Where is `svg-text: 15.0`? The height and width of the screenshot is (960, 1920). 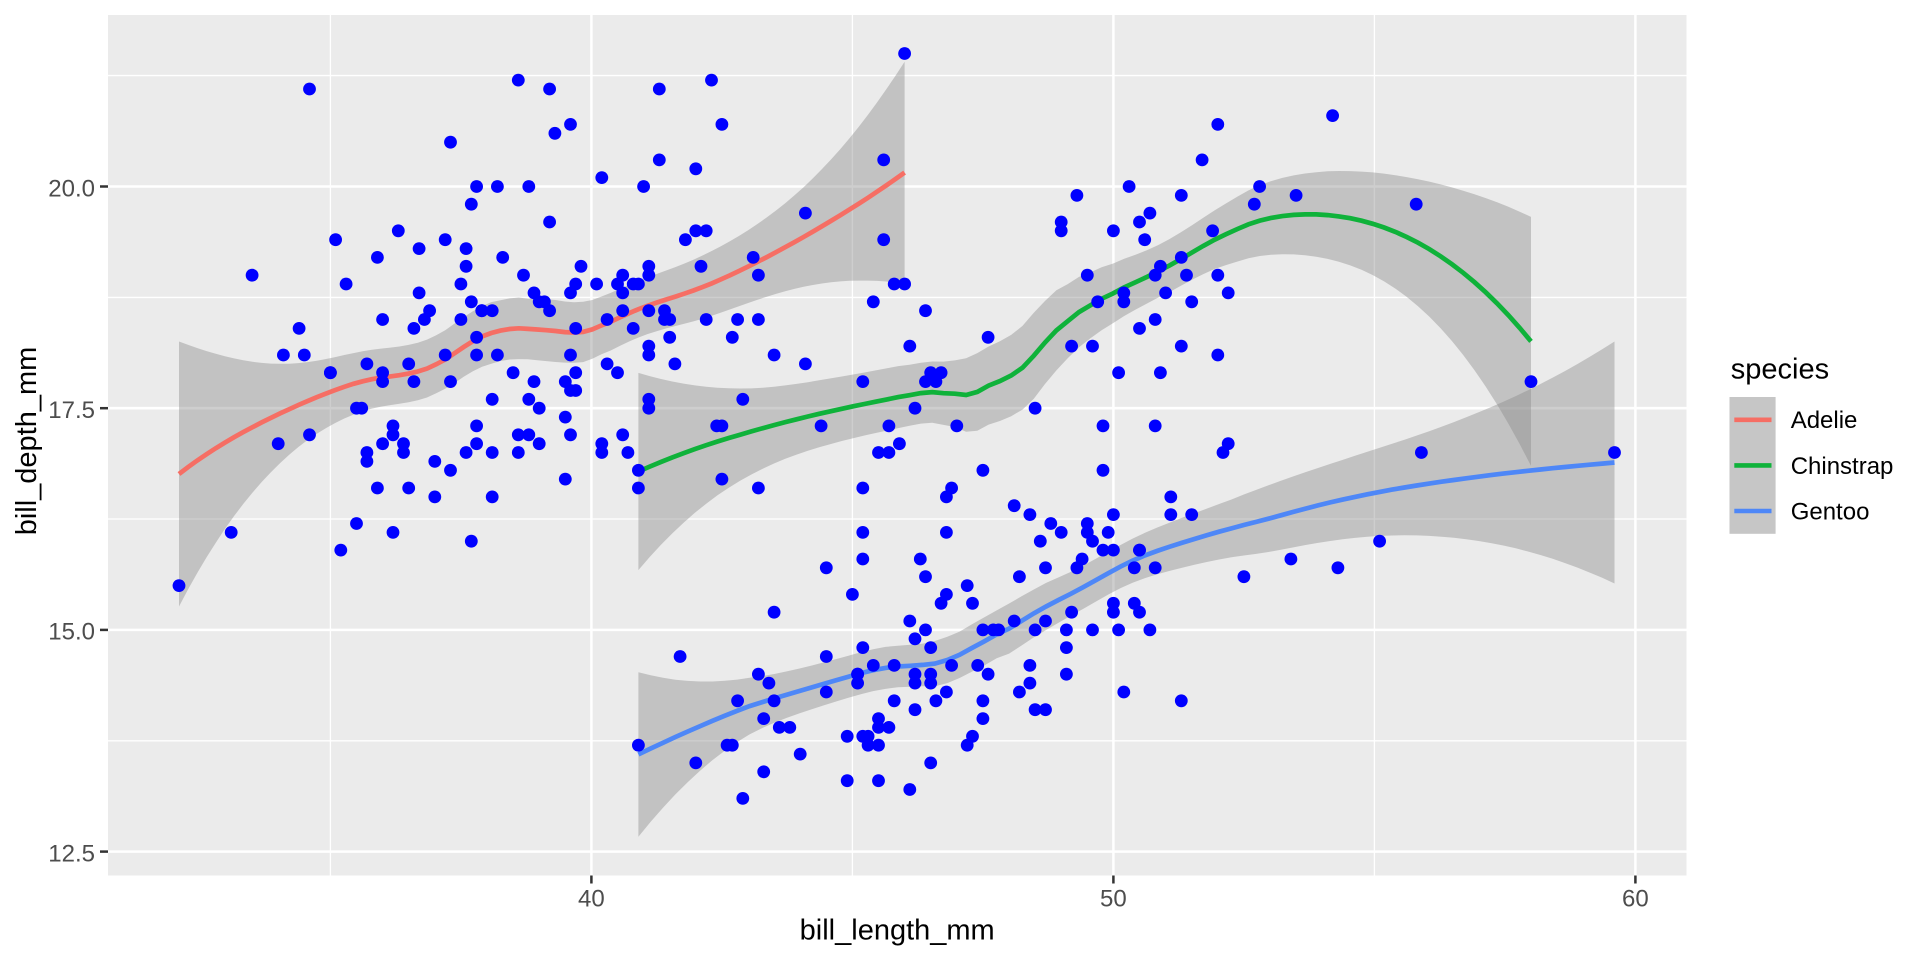
svg-text: 15.0 is located at coordinates (71, 632).